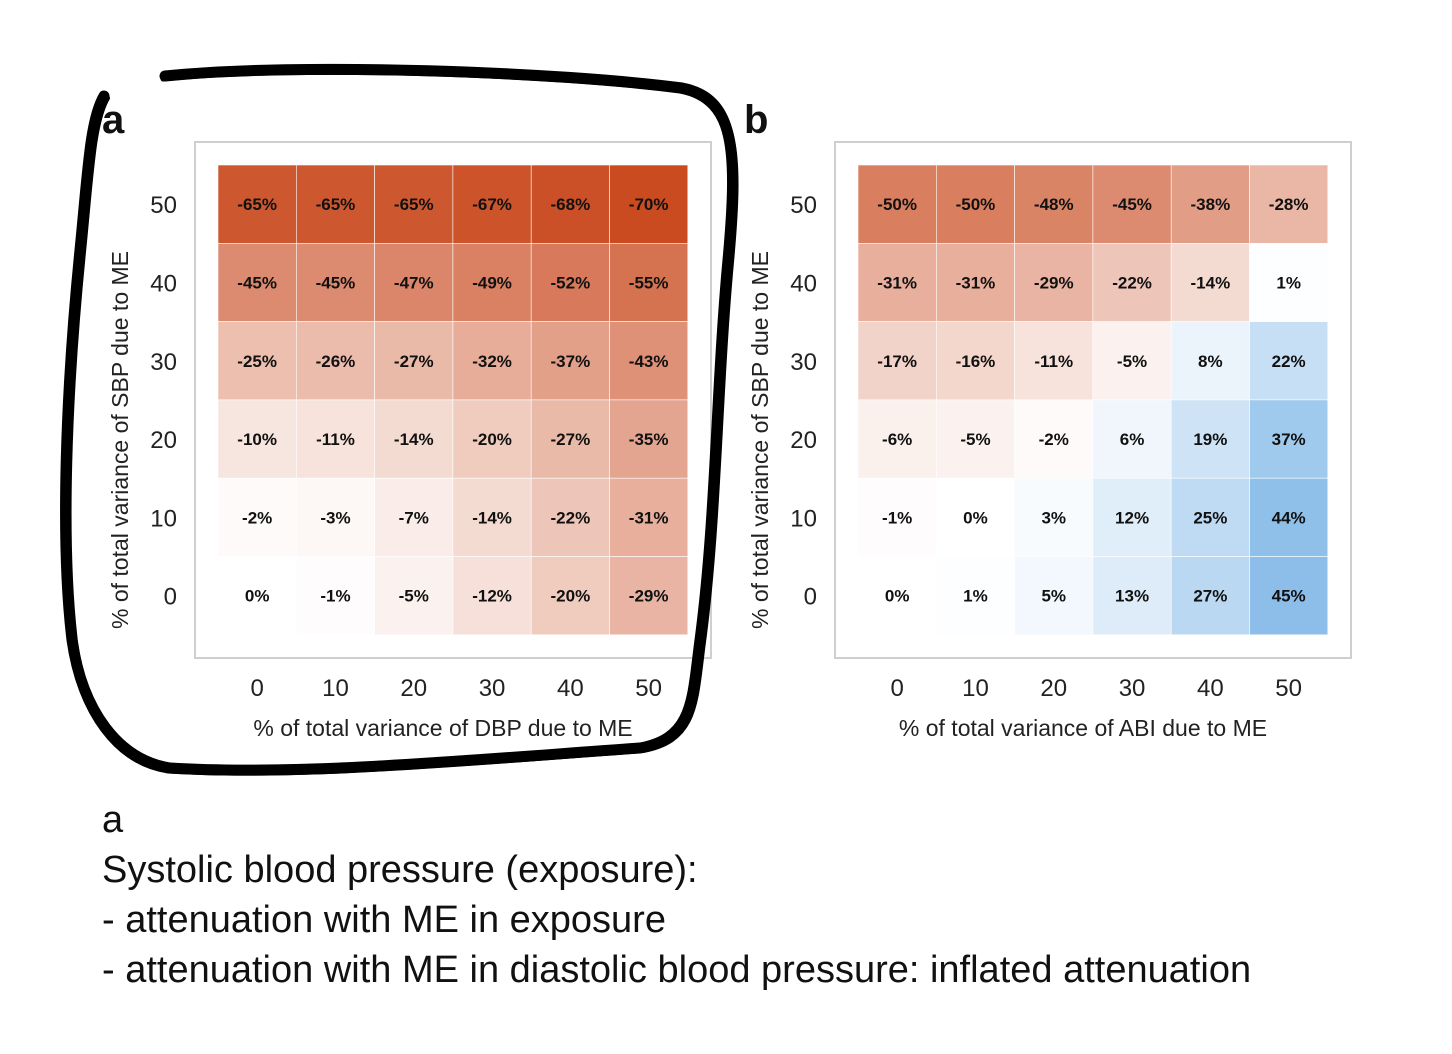 This screenshot has height=1054, width=1452. What do you see at coordinates (1210, 439) in the screenshot?
I see `cell-label: 19%` at bounding box center [1210, 439].